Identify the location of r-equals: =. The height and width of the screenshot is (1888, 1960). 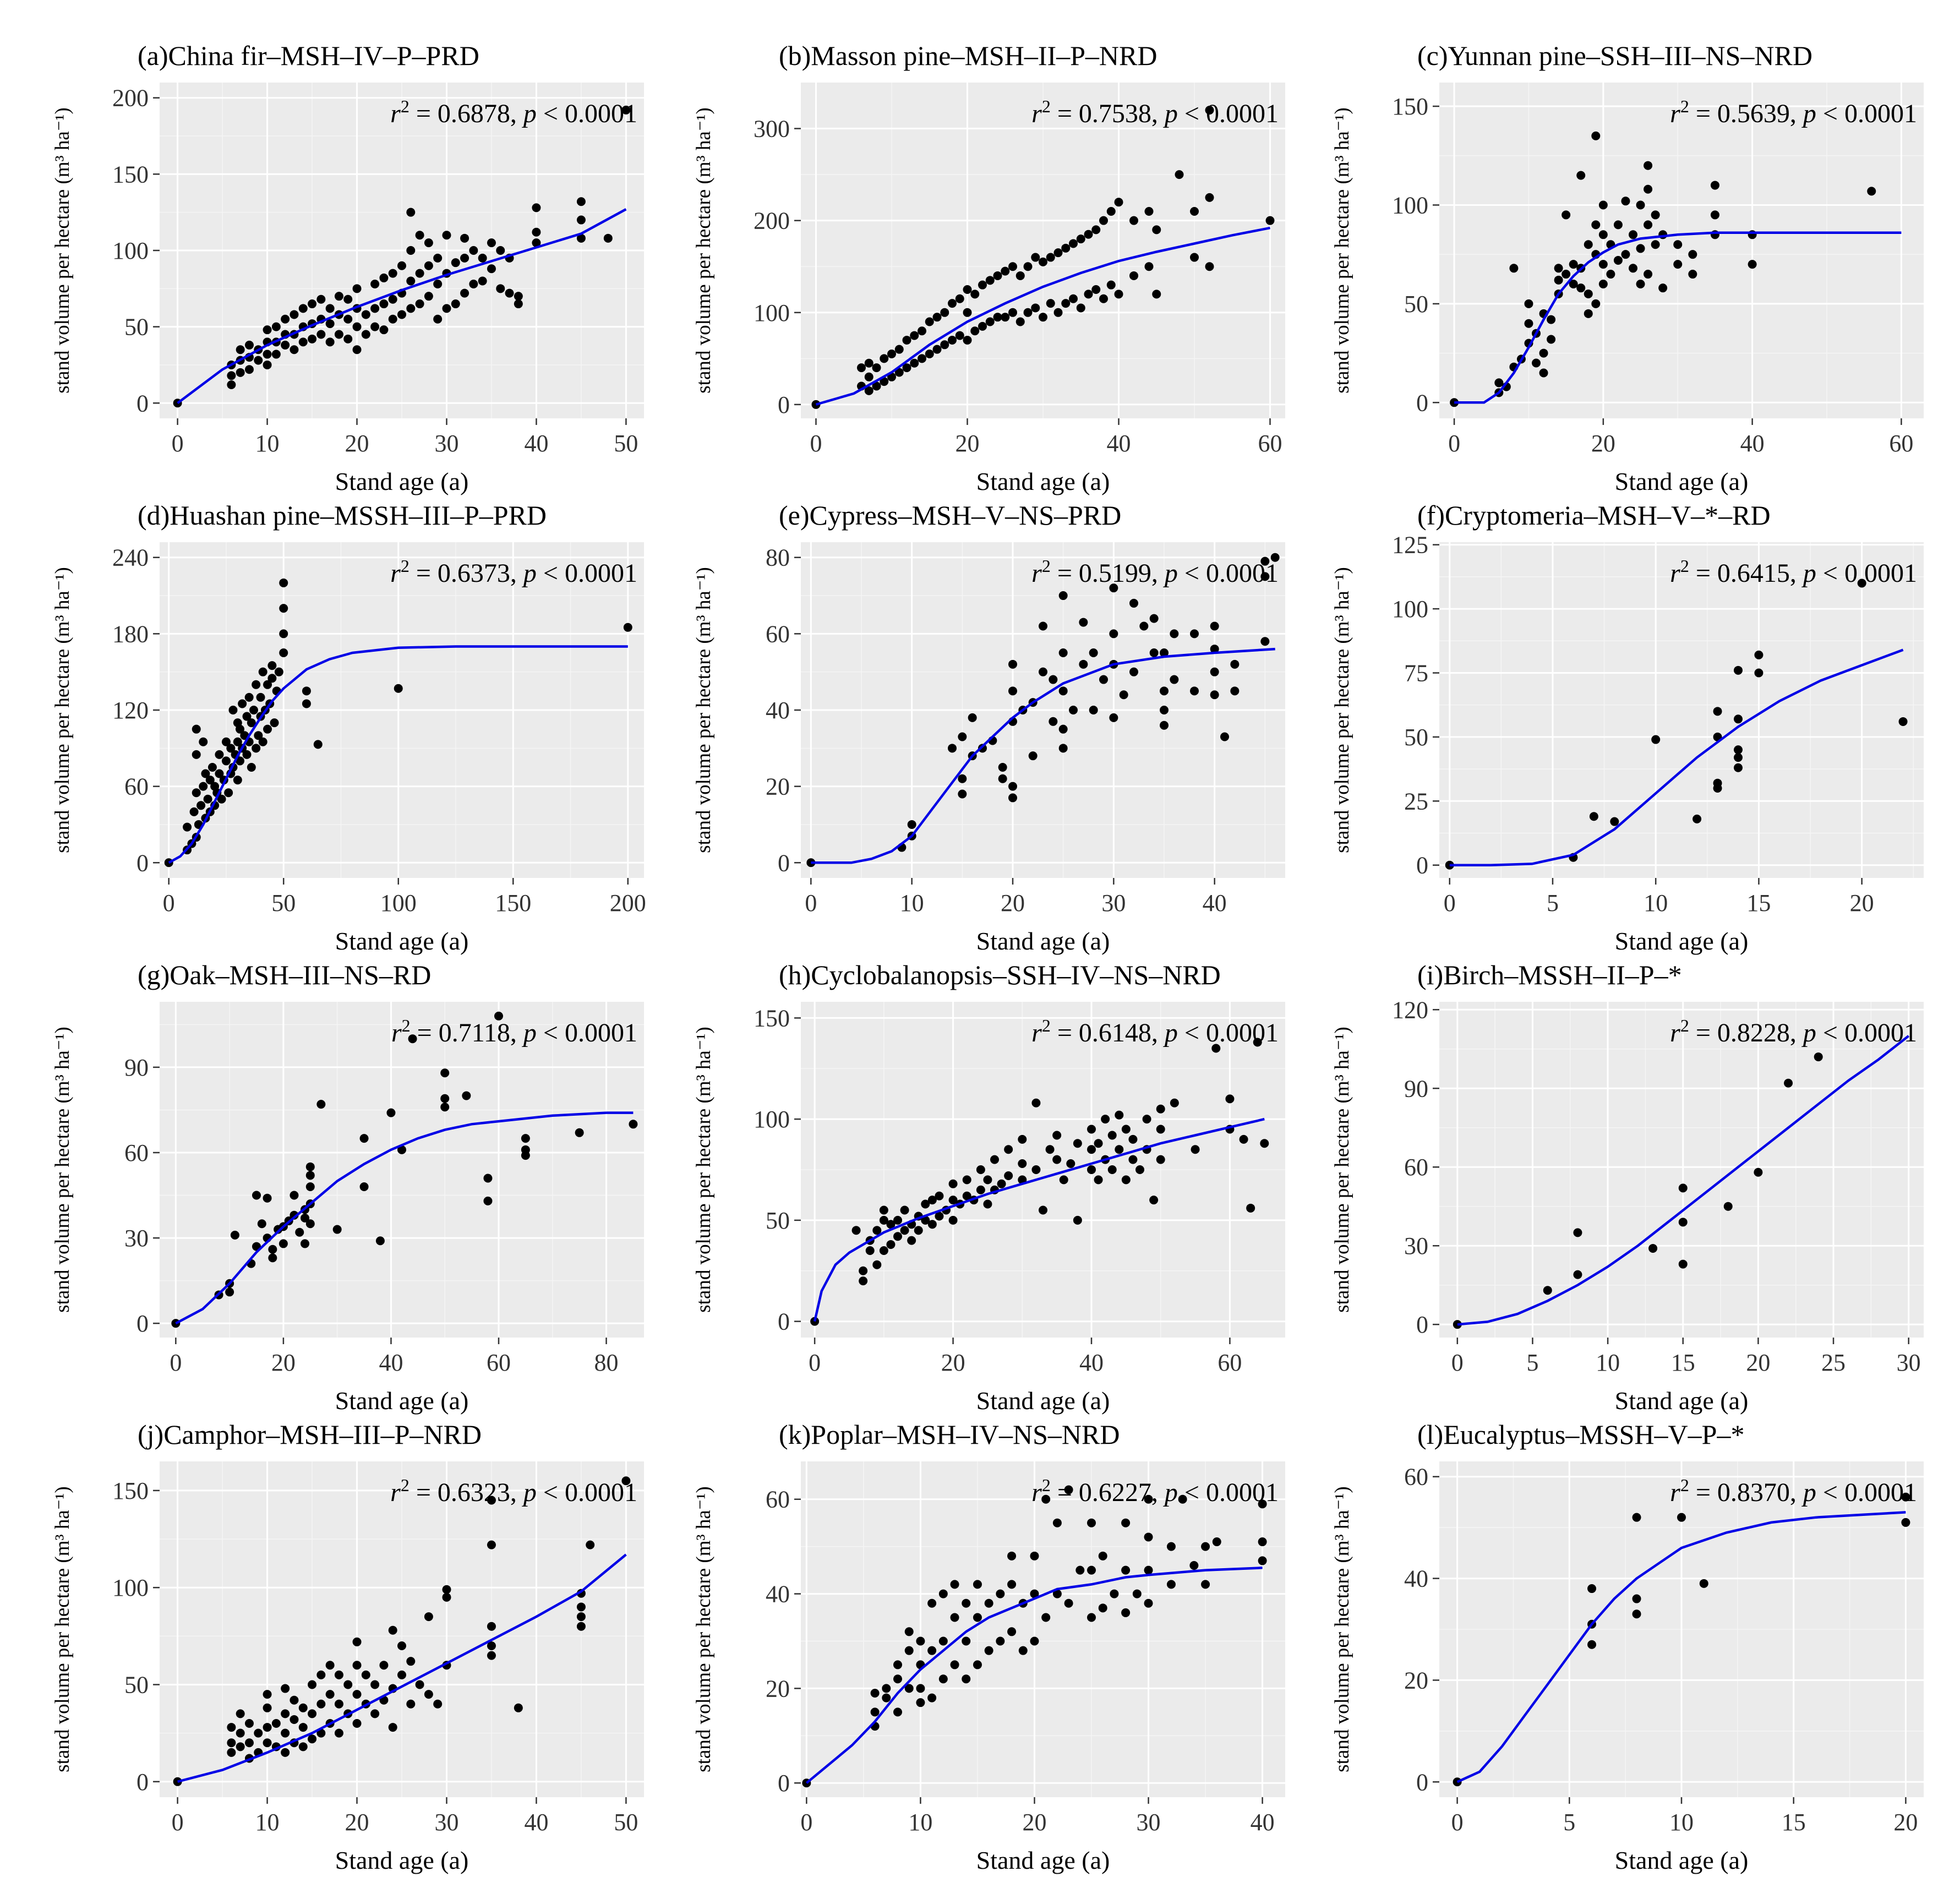
(1065, 1492).